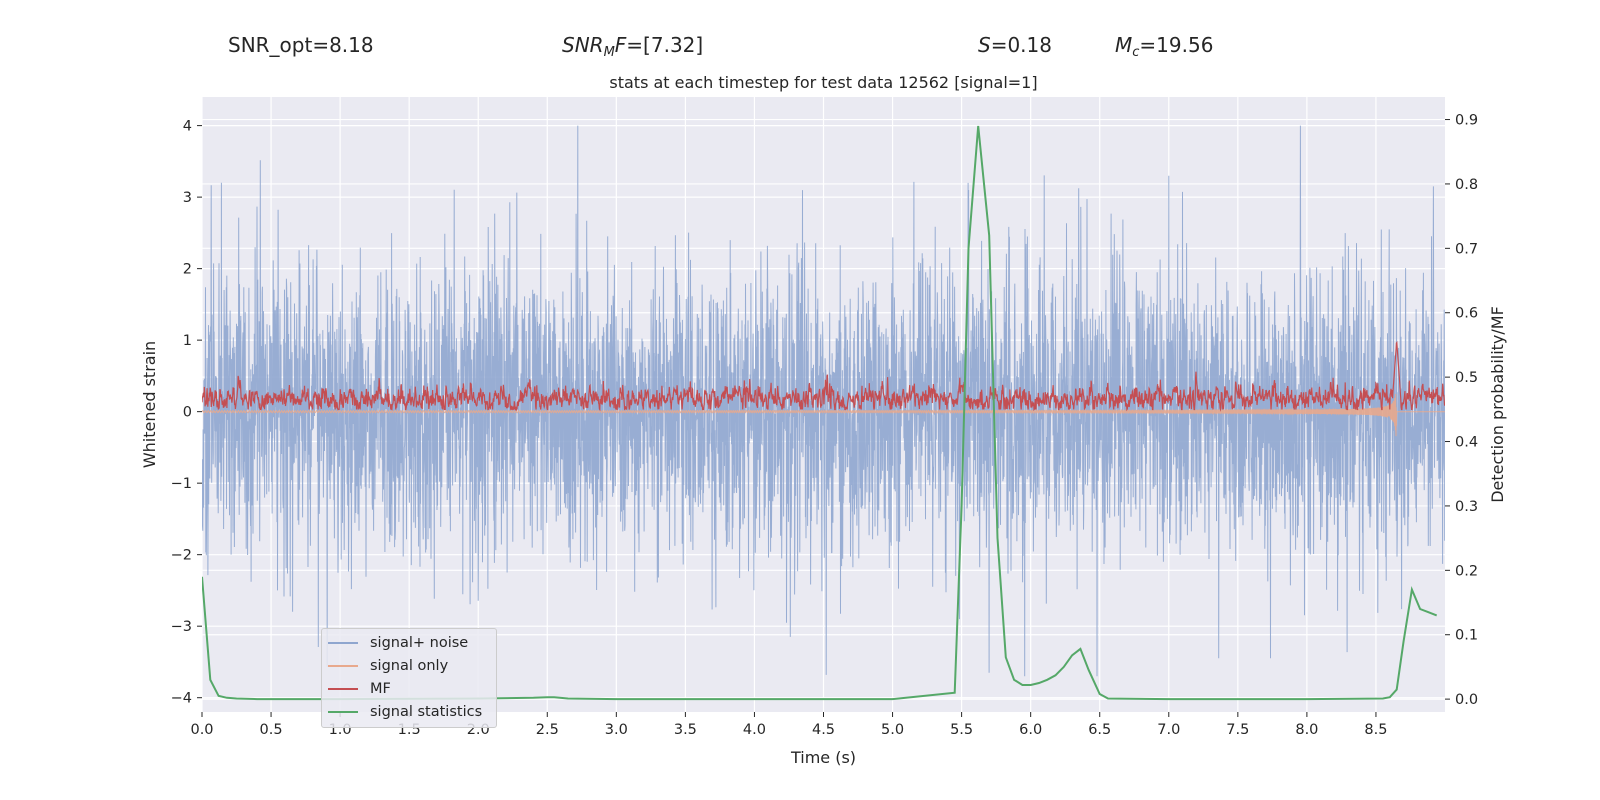 Image resolution: width=1600 pixels, height=800 pixels. I want to click on x-tick-label: 3.5, so click(685, 730).